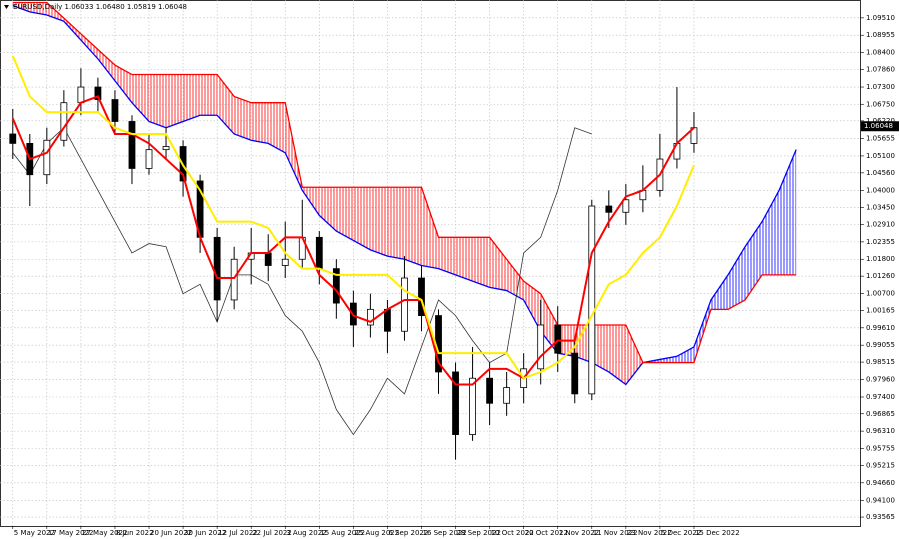 This screenshot has height=539, width=900. I want to click on y-tick-label: 1.06750, so click(880, 104).